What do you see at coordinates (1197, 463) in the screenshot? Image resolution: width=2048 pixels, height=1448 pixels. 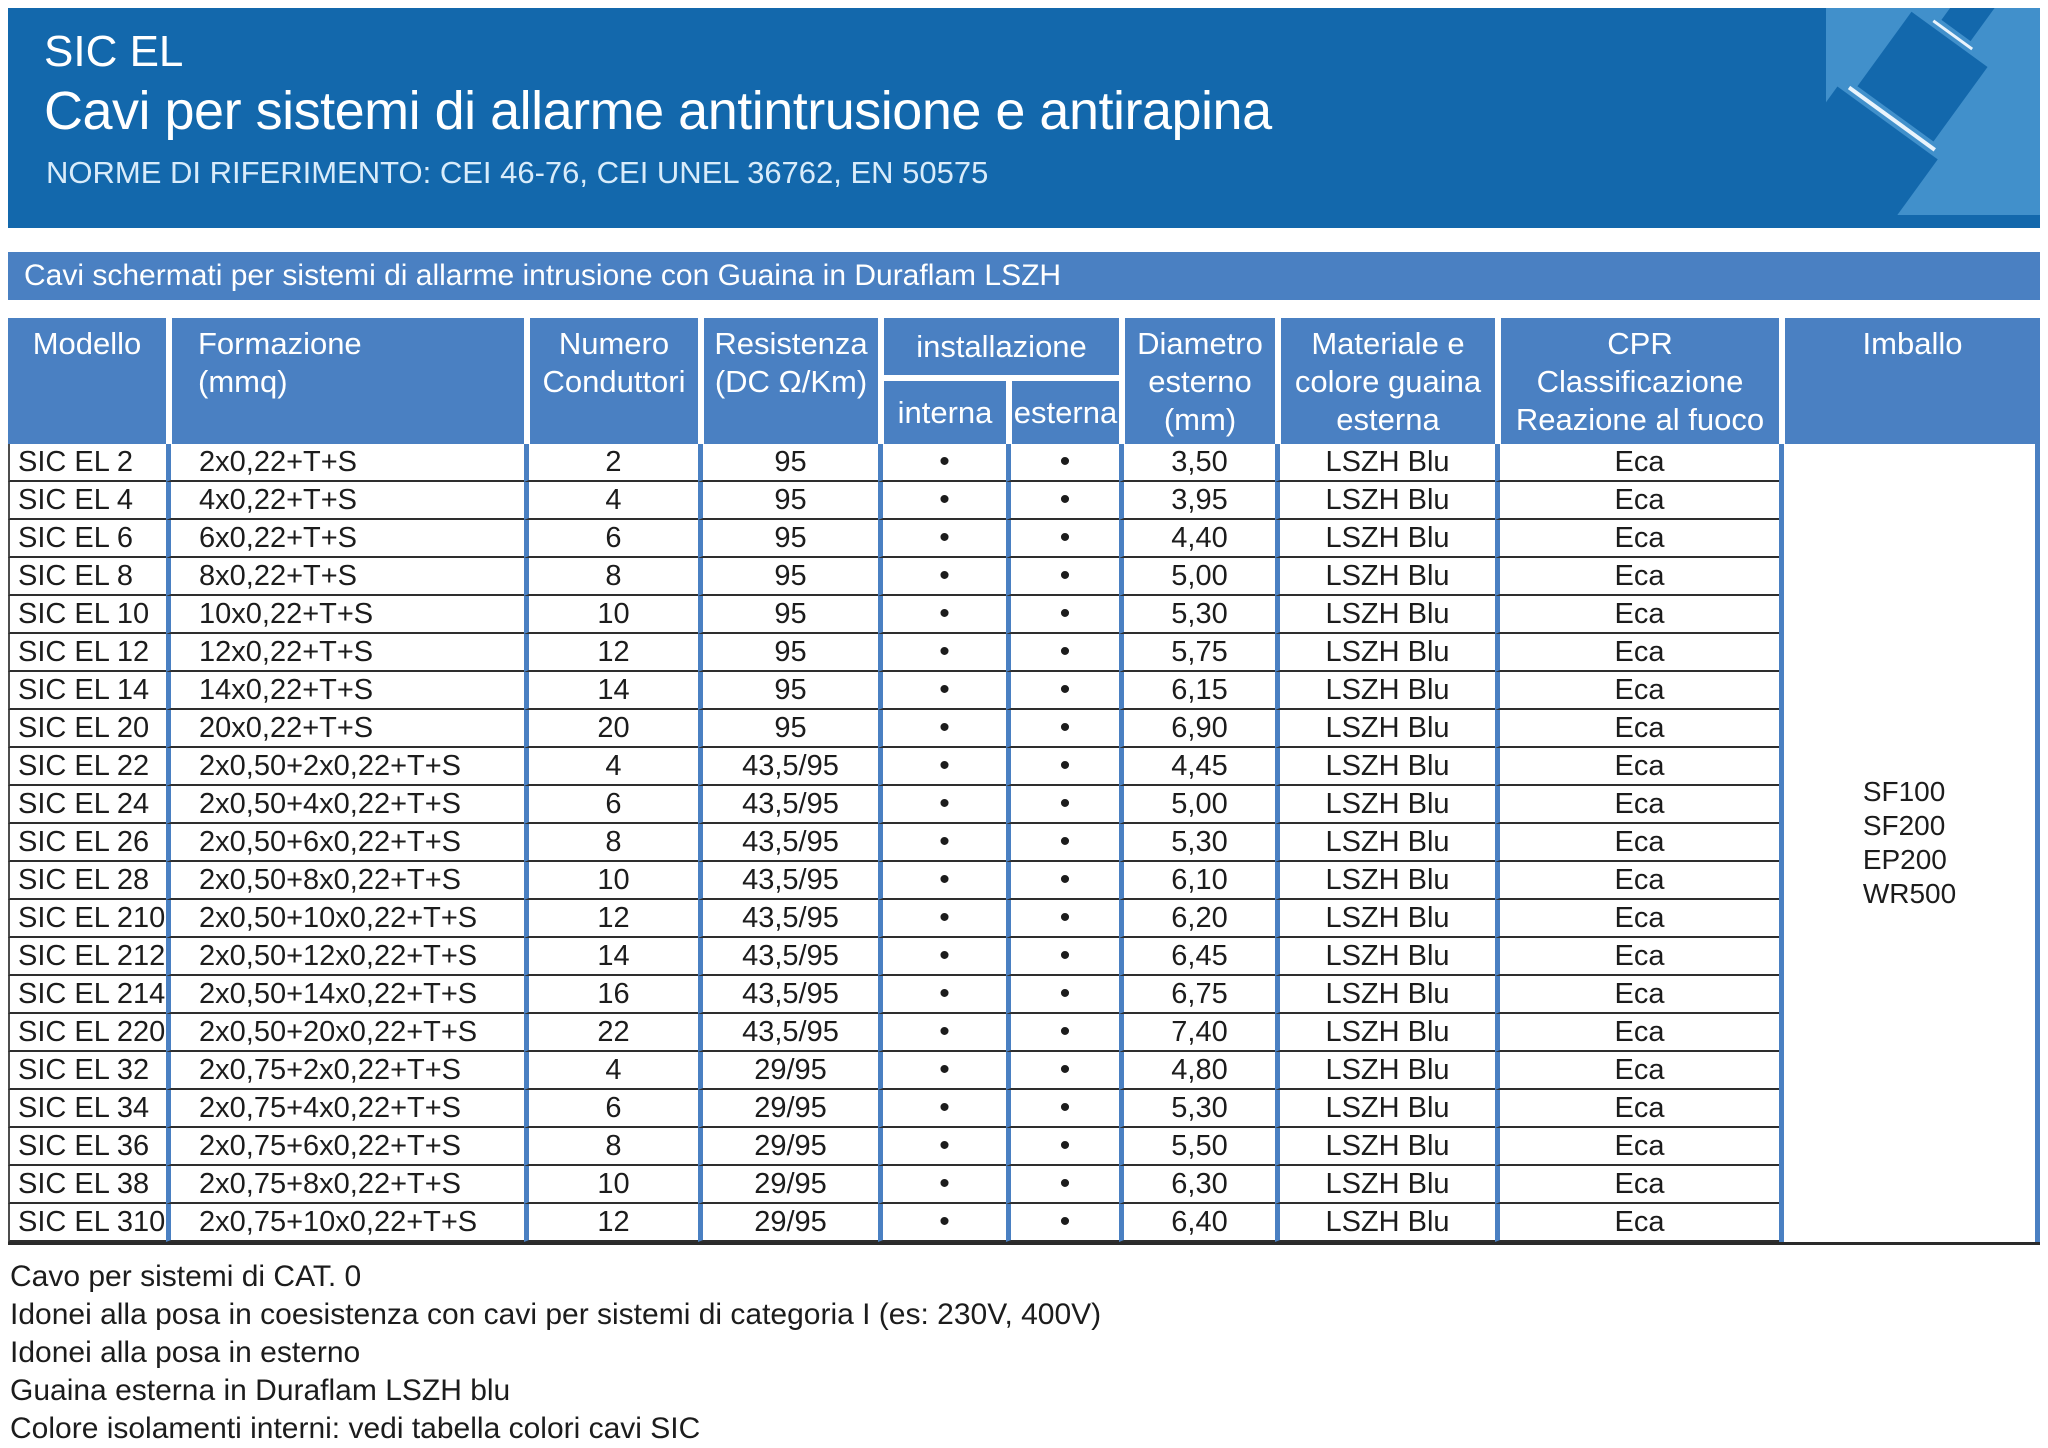 I see `cell-diametro: 3,50` at bounding box center [1197, 463].